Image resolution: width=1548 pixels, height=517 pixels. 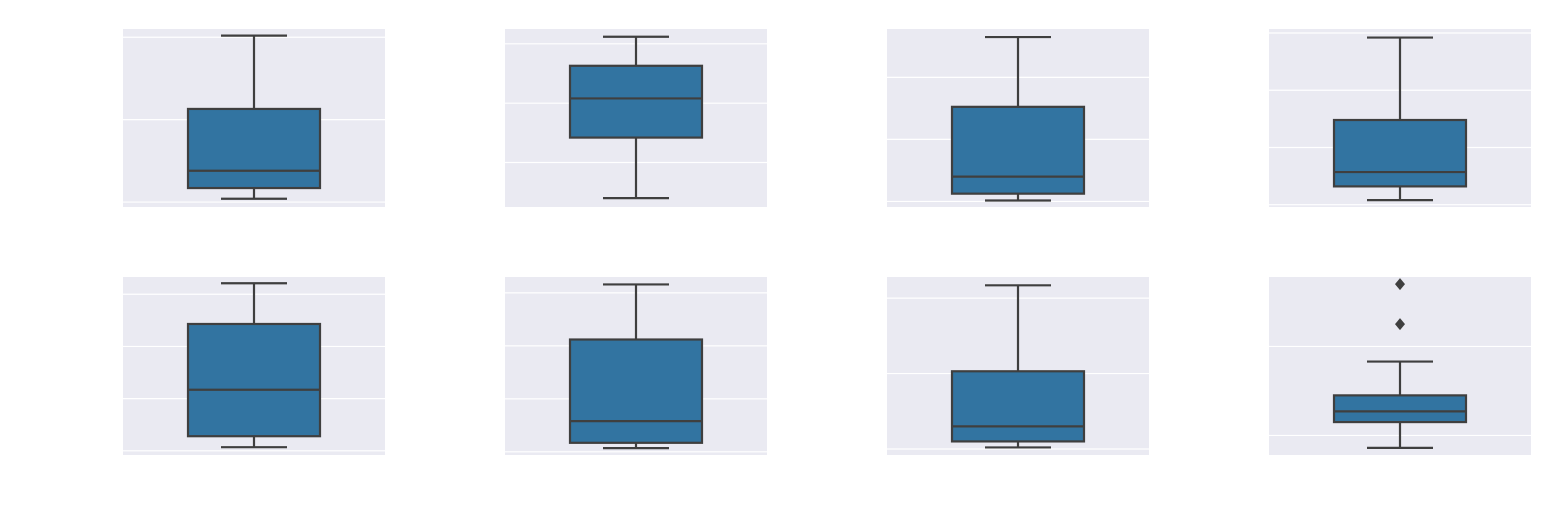 I want to click on boxplot-panel-total-export-import-volume, so click(x=254, y=366).